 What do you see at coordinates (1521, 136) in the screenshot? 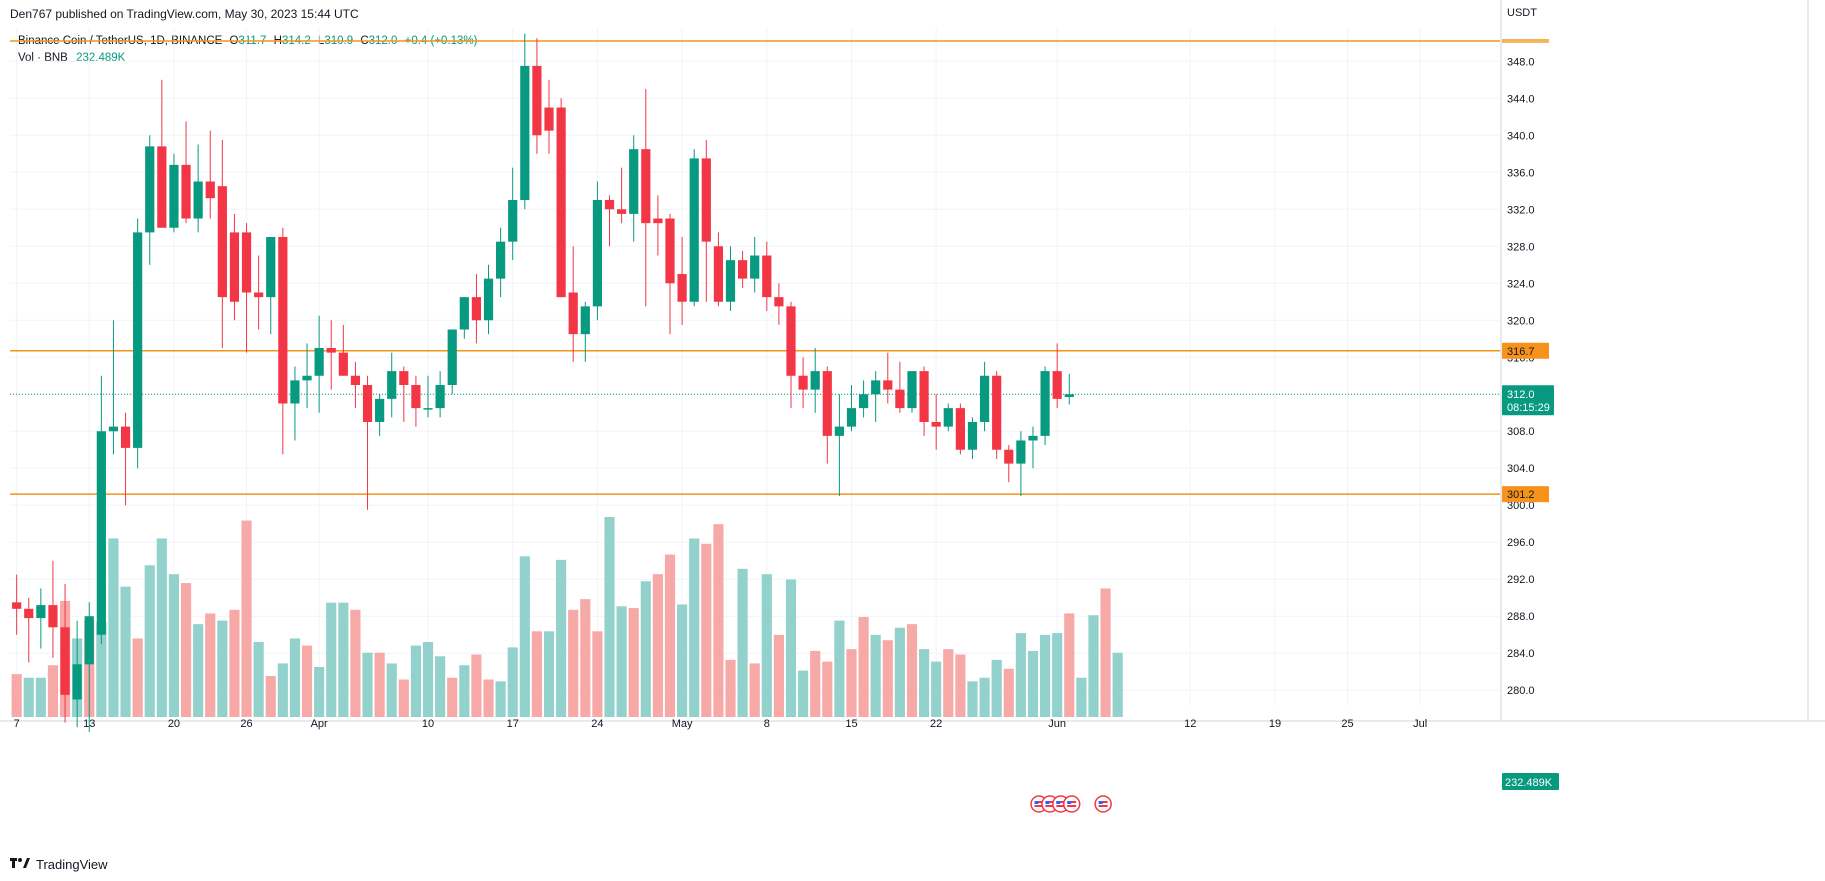
I see `price-tick-label: 340.0` at bounding box center [1521, 136].